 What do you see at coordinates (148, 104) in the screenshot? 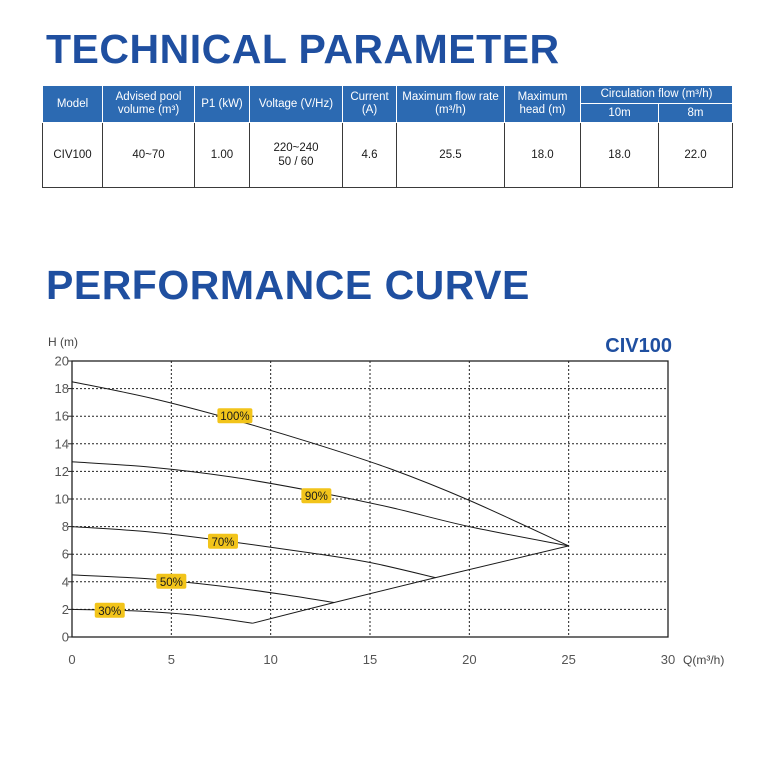
I see `header-pool-volume: Advised pool volume (m³)` at bounding box center [148, 104].